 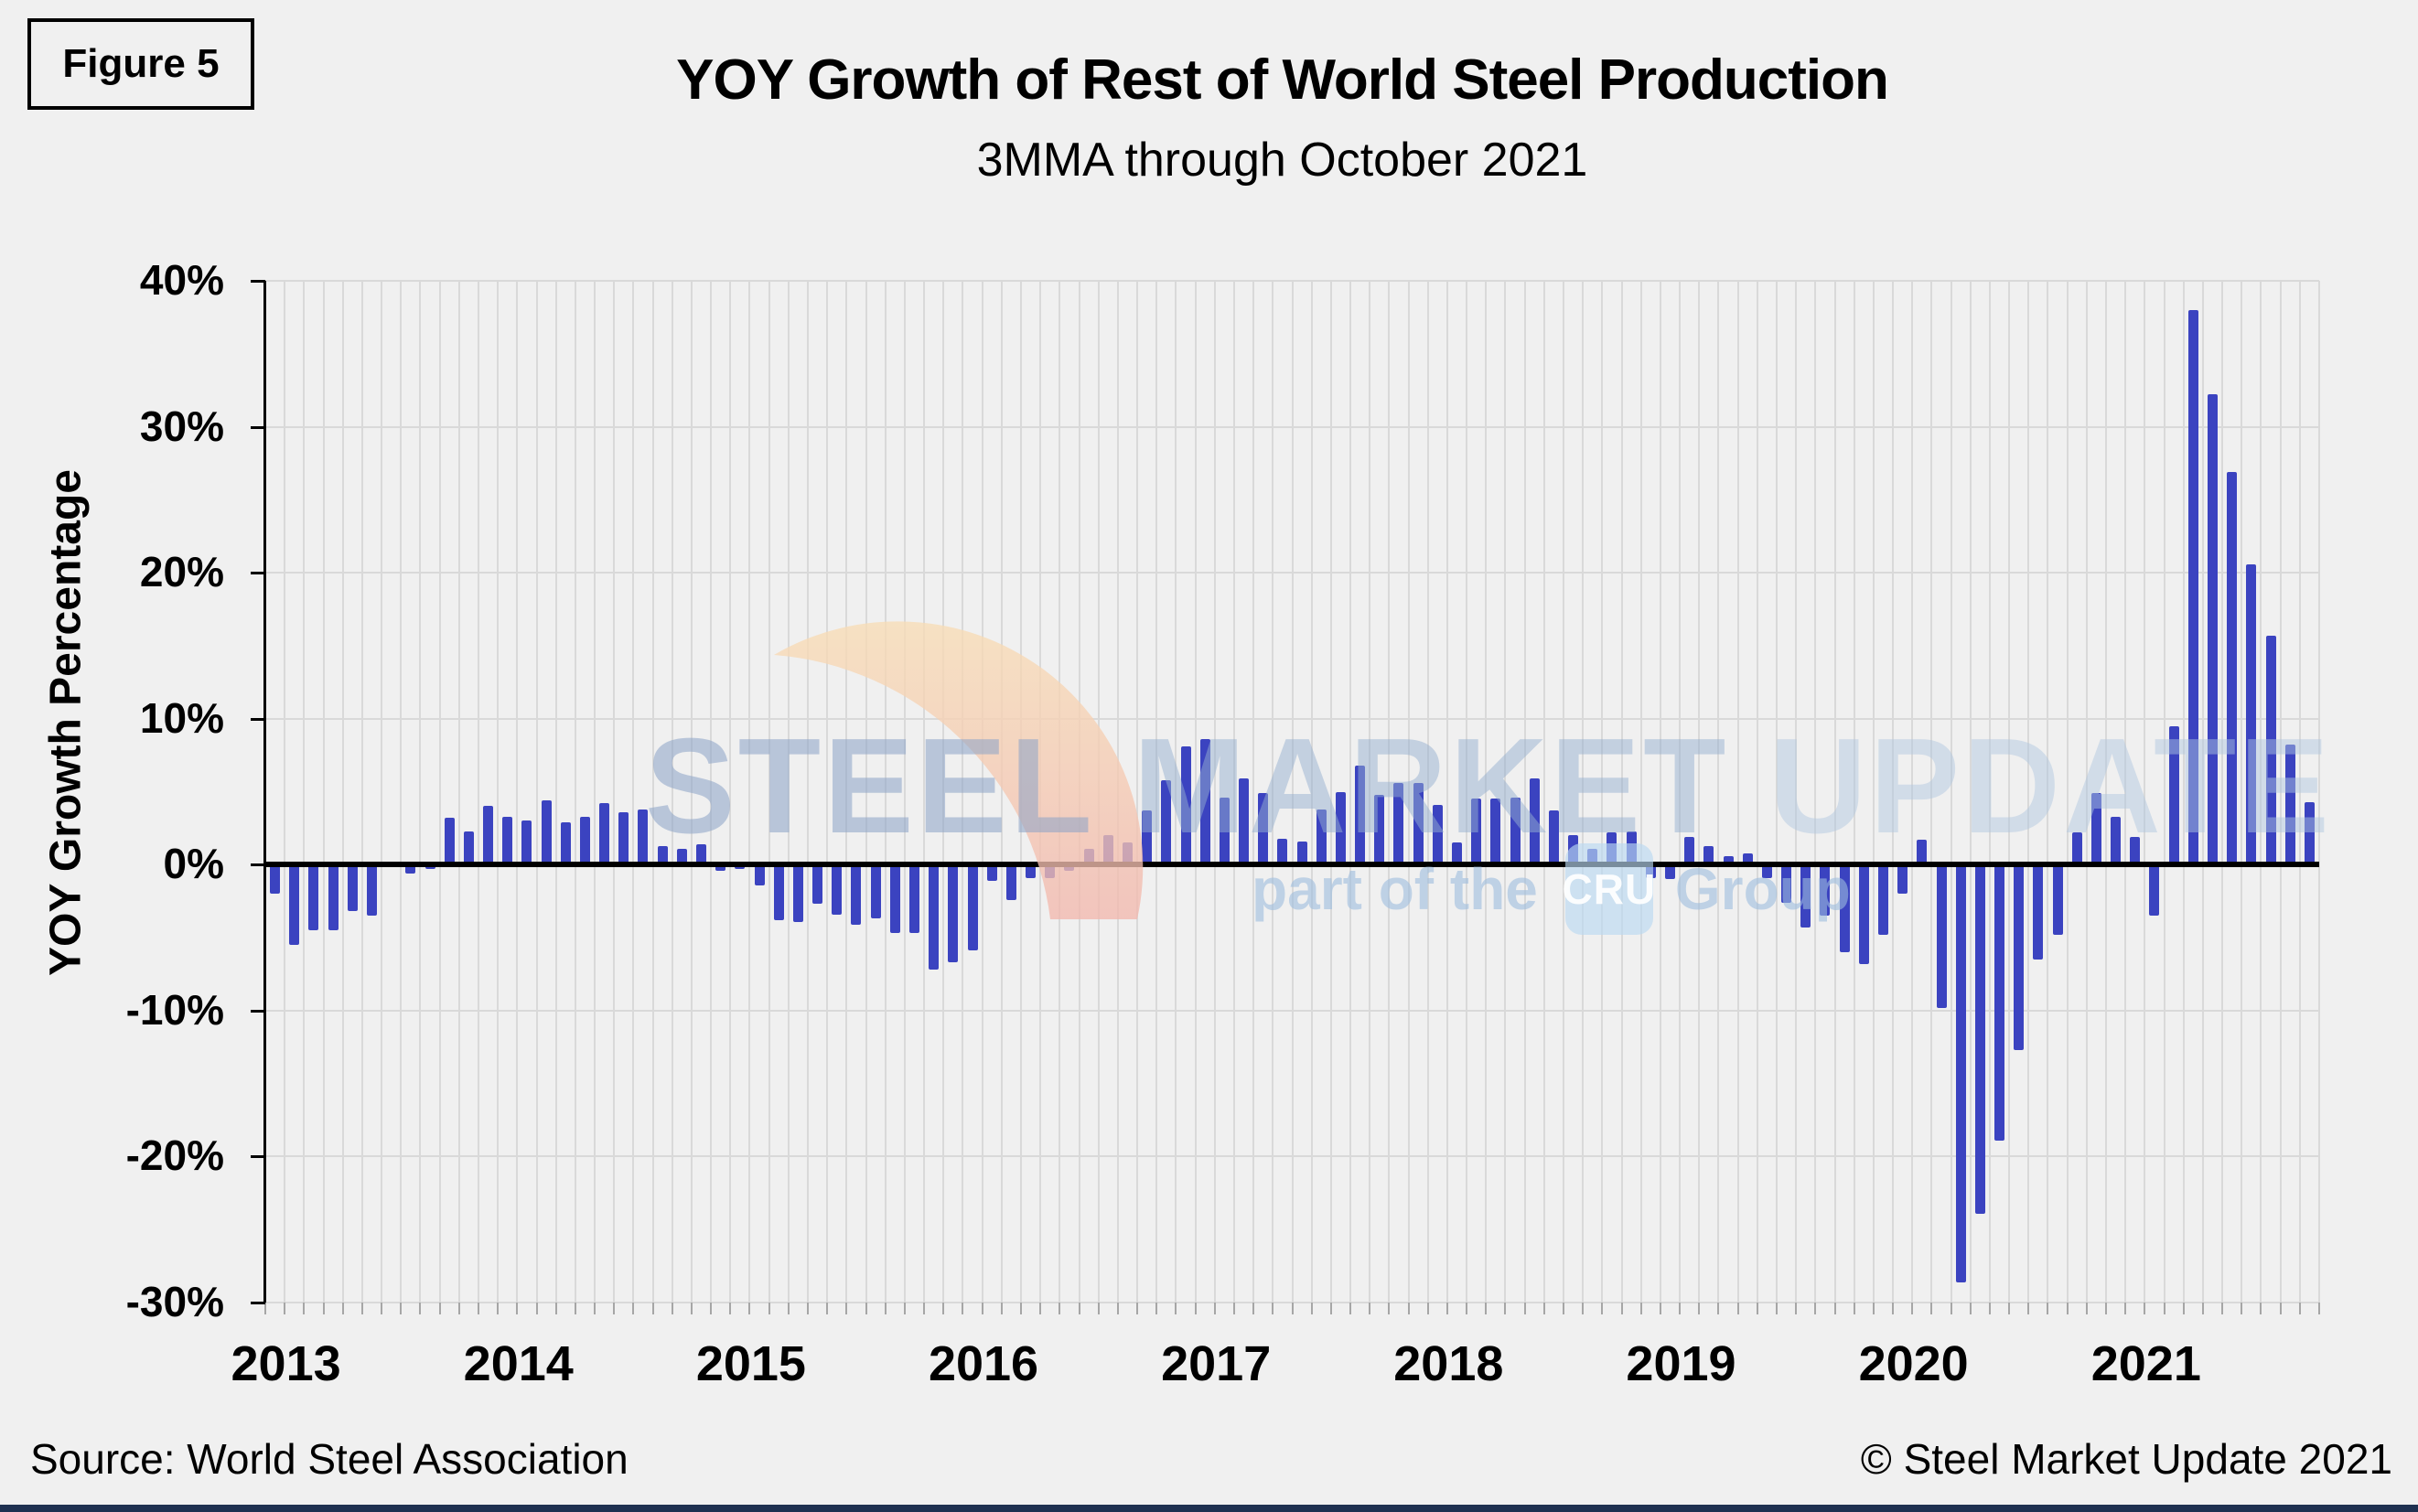 What do you see at coordinates (264, 792) in the screenshot?
I see `y-axis-line` at bounding box center [264, 792].